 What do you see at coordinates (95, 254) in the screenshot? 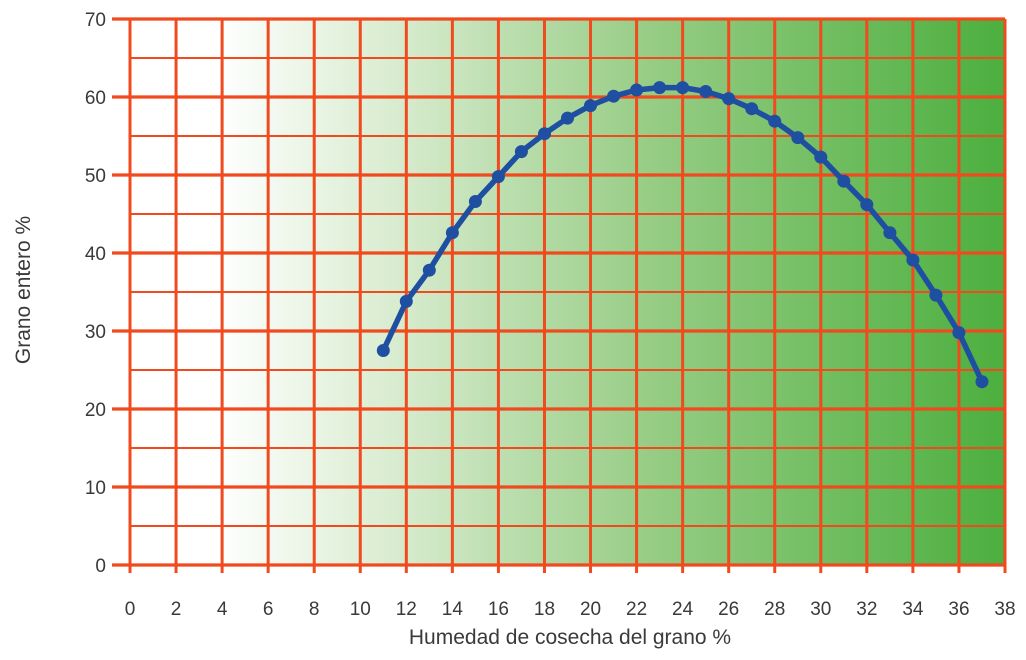
I see `y-tick-label: 40` at bounding box center [95, 254].